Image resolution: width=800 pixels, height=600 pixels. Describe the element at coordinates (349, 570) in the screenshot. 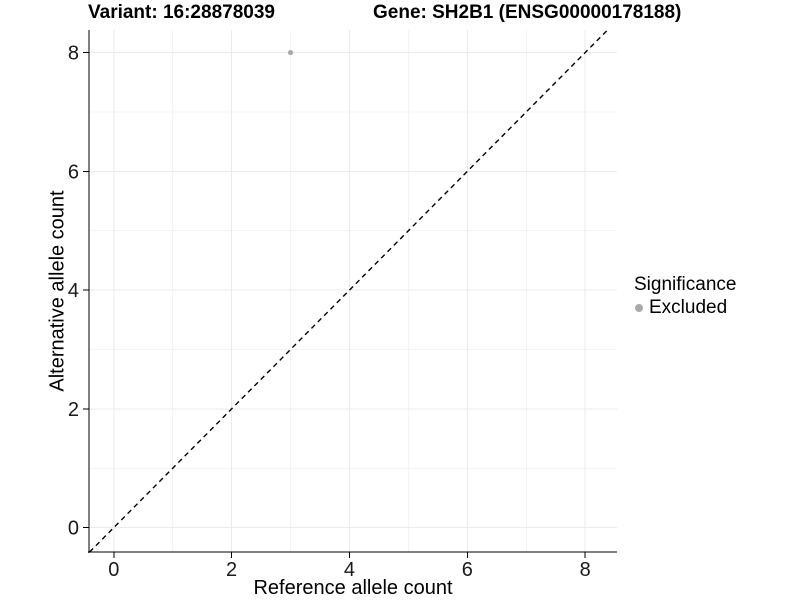

I see `x-tick-label: 4` at that location.